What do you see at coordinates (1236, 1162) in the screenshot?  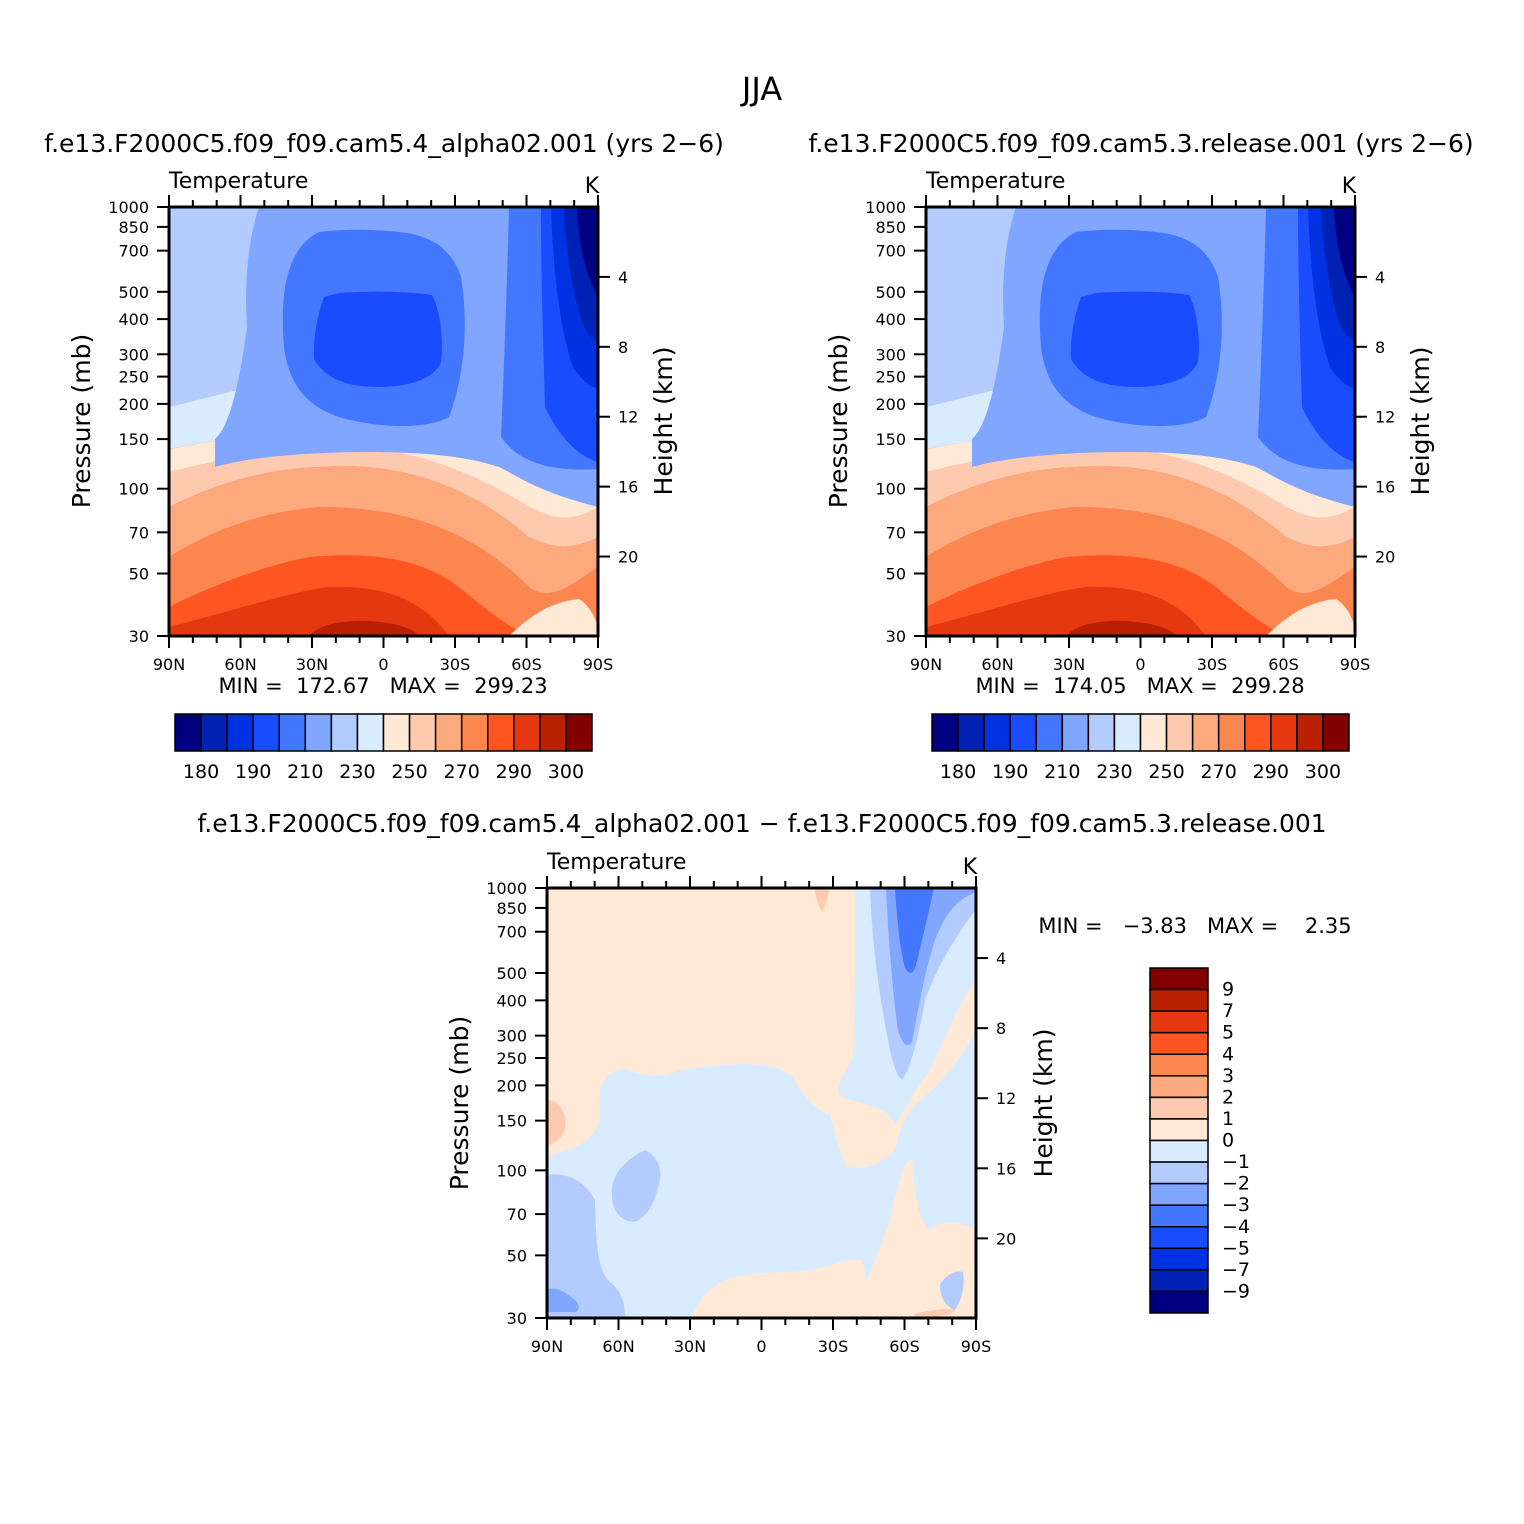 I see `colorbar-label: −1` at bounding box center [1236, 1162].